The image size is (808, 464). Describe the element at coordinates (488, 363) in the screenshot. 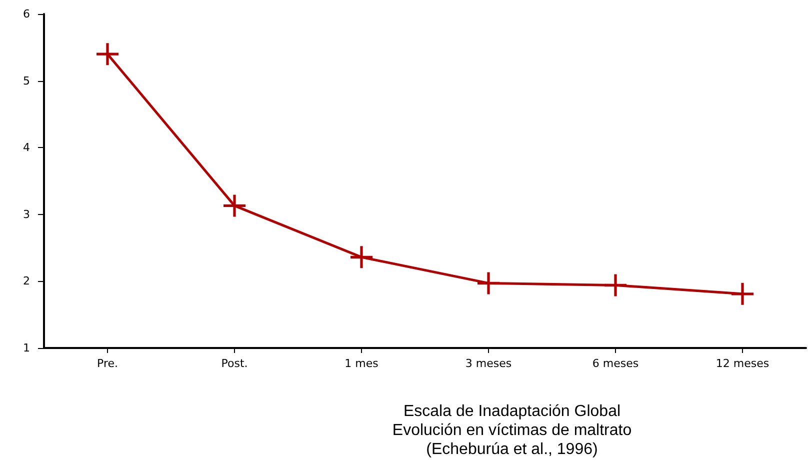

I see `x-tick-label: 3 meses` at that location.